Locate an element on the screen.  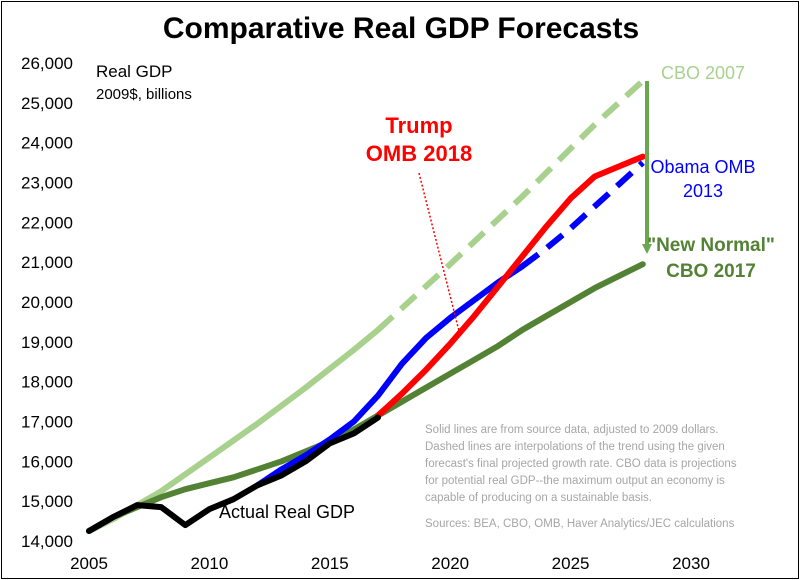
series-line-obama2013 is located at coordinates (390, 376).